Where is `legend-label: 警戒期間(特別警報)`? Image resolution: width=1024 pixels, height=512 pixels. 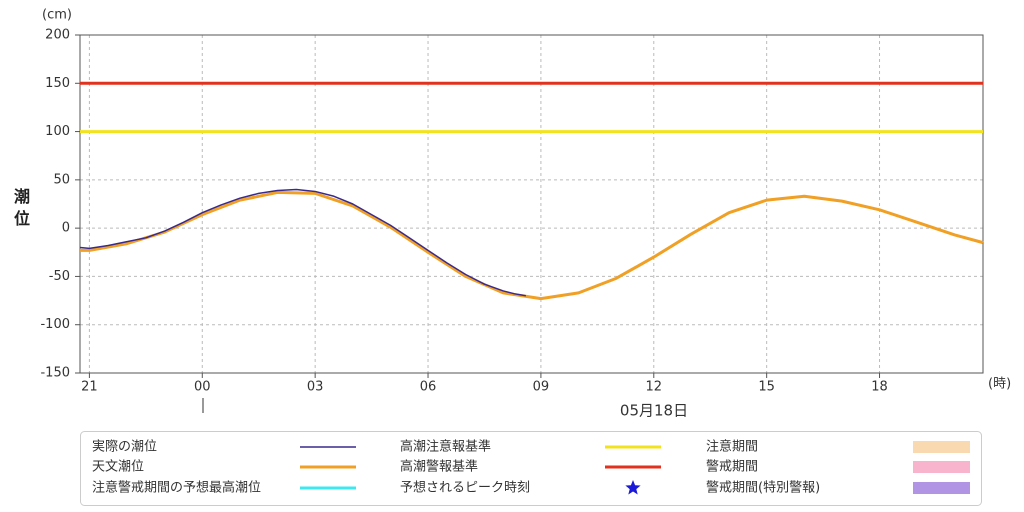
legend-label: 警戒期間(特別警報) is located at coordinates (763, 488).